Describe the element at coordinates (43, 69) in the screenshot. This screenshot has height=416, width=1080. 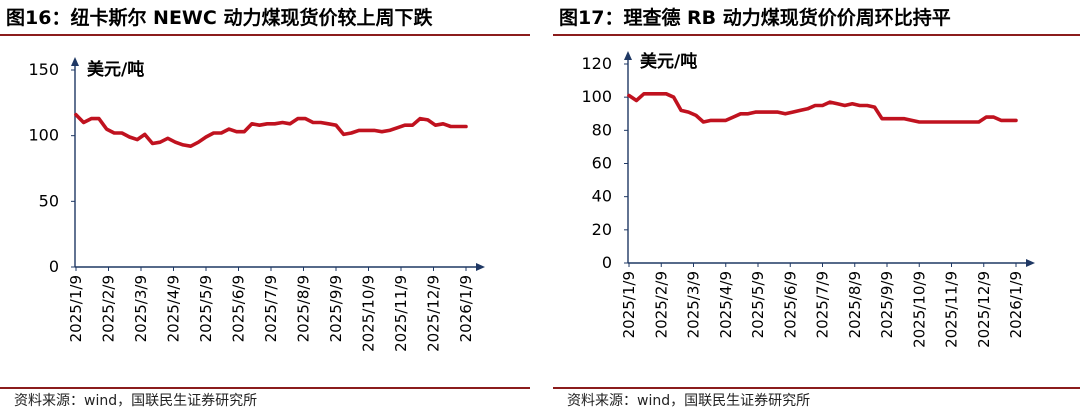
I see `y-tick-label: 150` at that location.